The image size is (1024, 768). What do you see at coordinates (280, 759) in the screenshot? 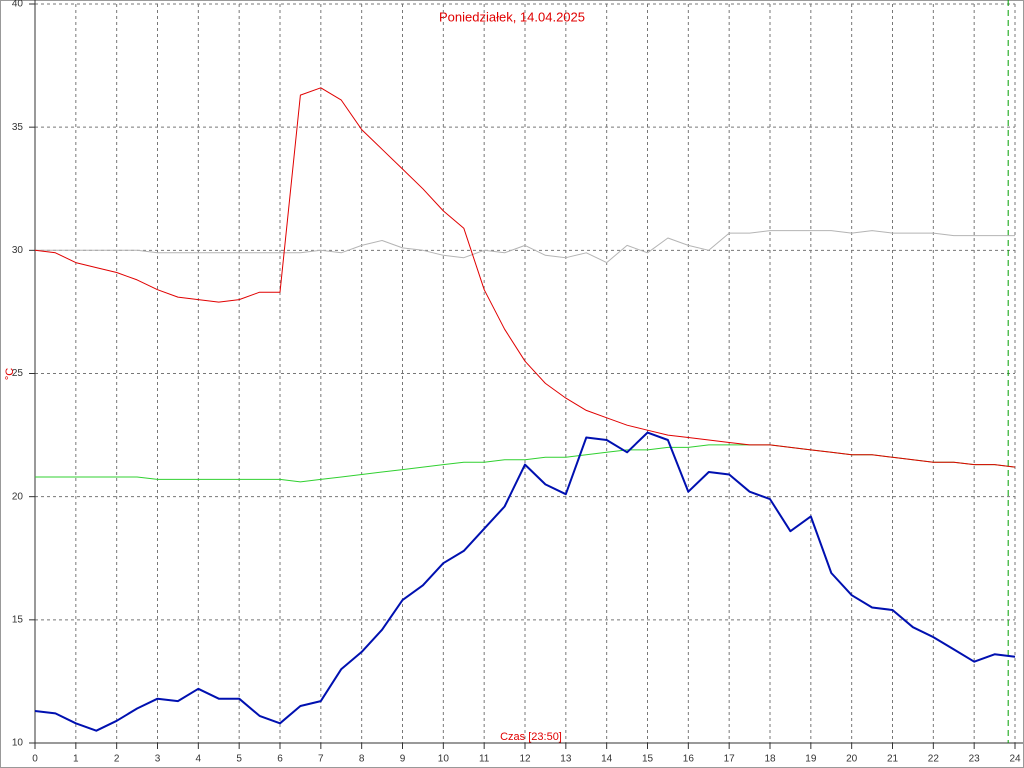
I see `x-tick-label: 6` at bounding box center [280, 759].